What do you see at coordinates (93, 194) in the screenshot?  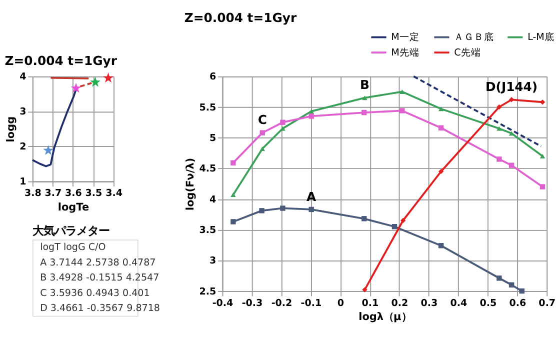 I see `x-tick-label: 3.5` at bounding box center [93, 194].